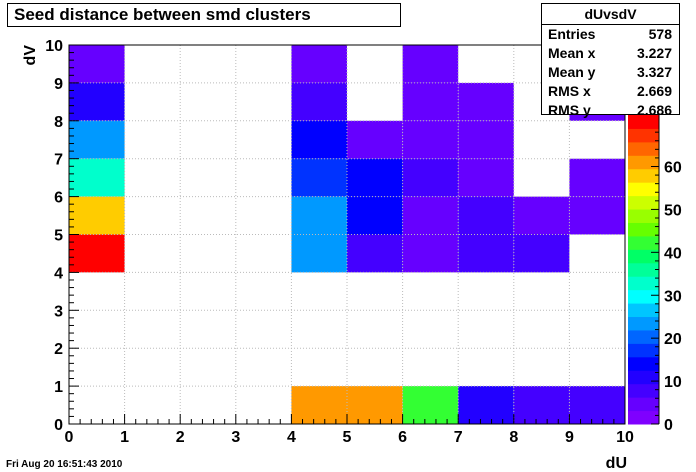 This screenshot has height=472, width=696. What do you see at coordinates (58, 198) in the screenshot?
I see `y-tick-label: 6` at bounding box center [58, 198].